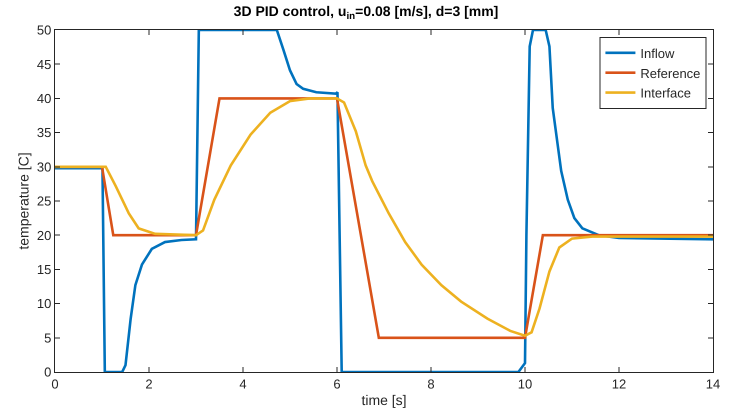 The width and height of the screenshot is (732, 417). I want to click on x-tick-label: 12, so click(619, 384).